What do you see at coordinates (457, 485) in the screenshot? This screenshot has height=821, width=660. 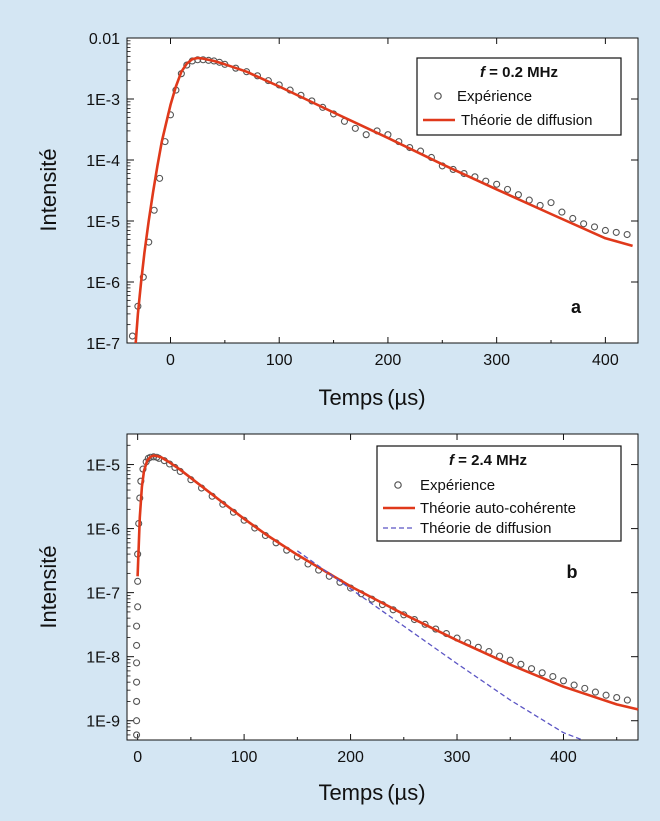 I see `panel-b-legend-experience: Expérience` at bounding box center [457, 485].